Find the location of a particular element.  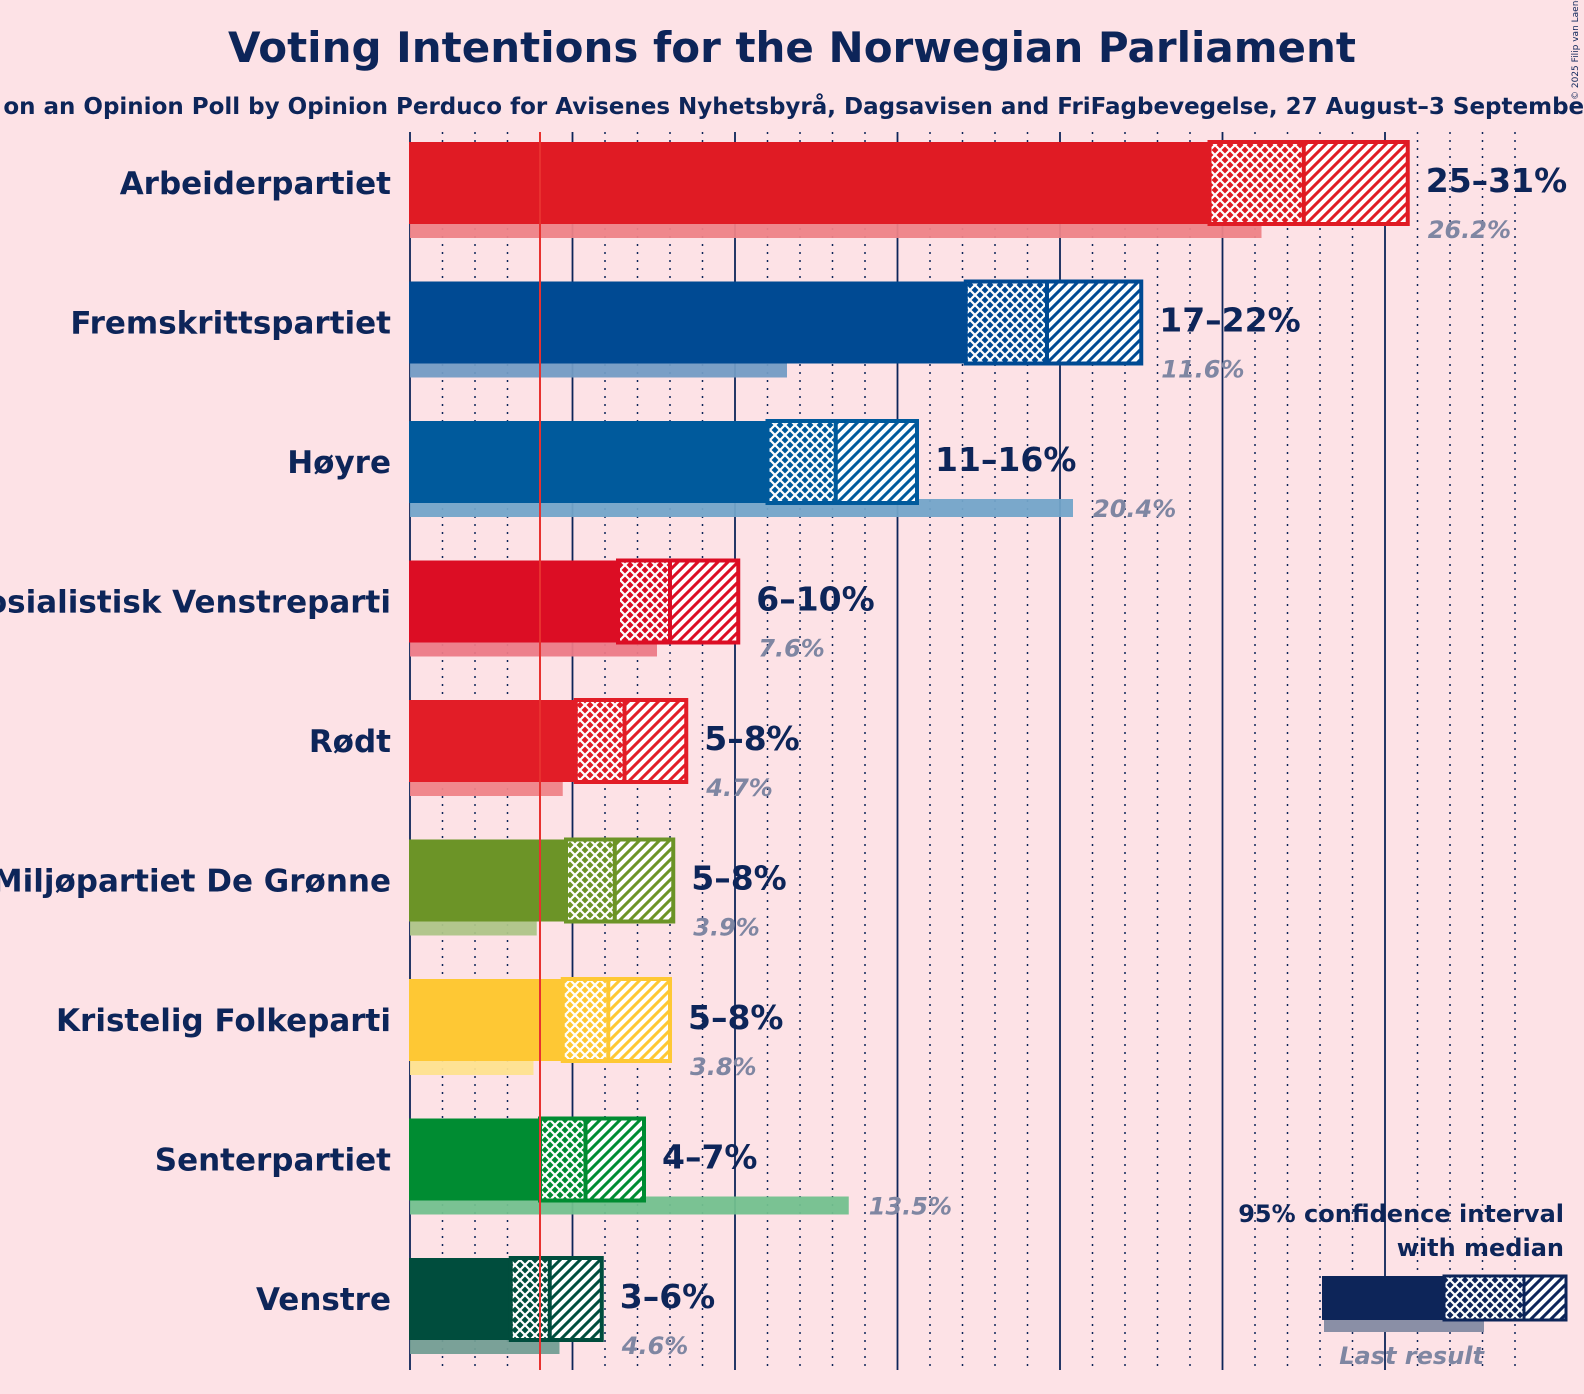

party-row: Fremskrittspartiet 17–22% 11.6% is located at coordinates (685, 331).